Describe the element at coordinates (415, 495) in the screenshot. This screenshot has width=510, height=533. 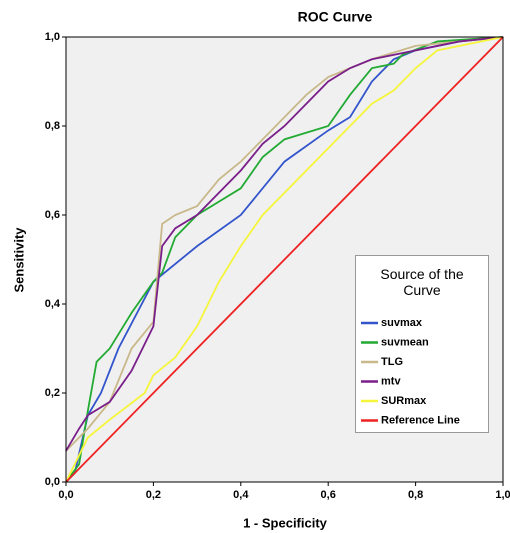
I see `x-tick-label: 0,8` at that location.